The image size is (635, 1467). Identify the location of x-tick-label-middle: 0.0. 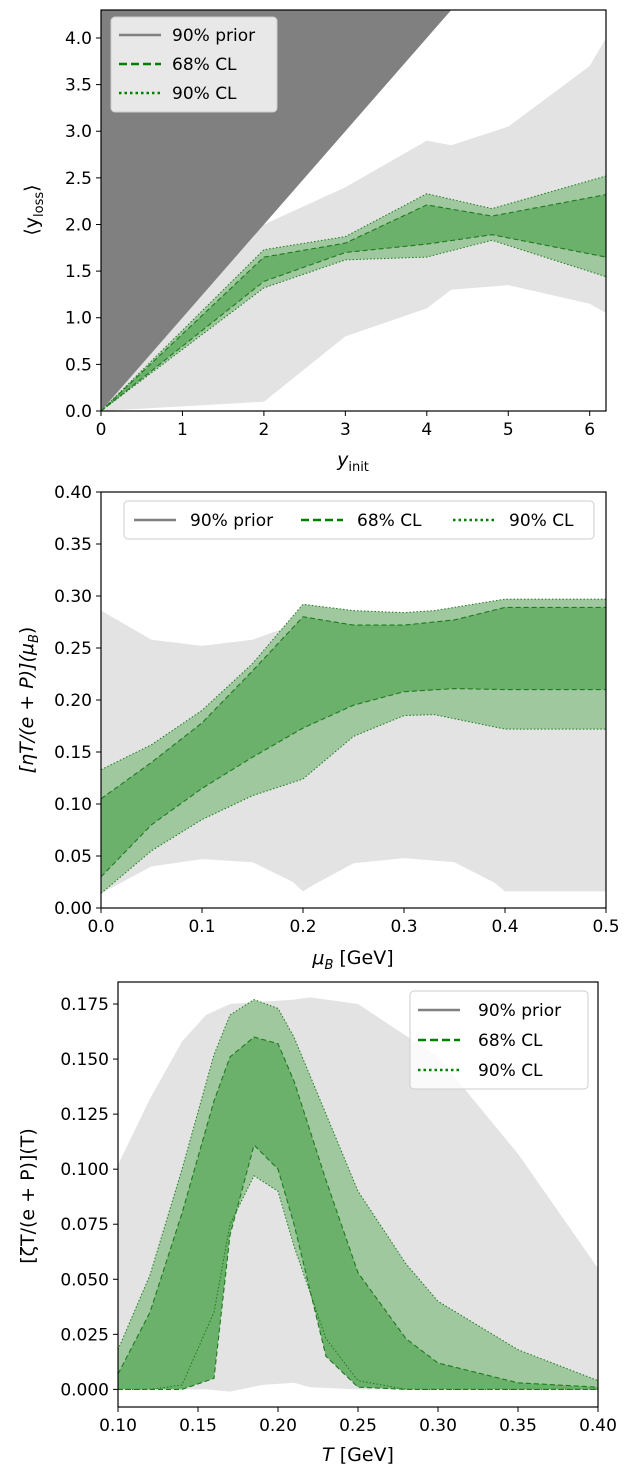
(100, 927).